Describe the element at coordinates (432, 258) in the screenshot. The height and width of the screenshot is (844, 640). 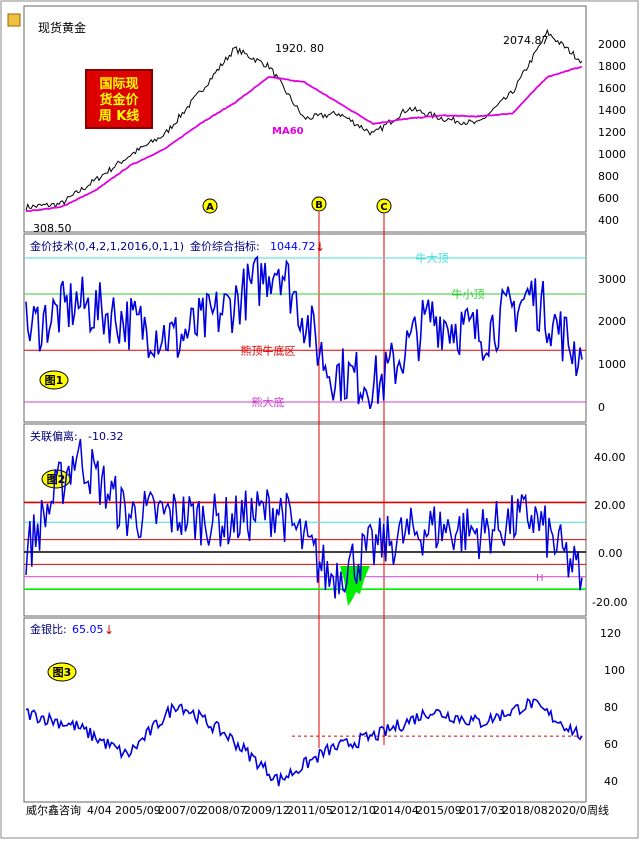
I see `tech-line-label: 牛大顶` at that location.